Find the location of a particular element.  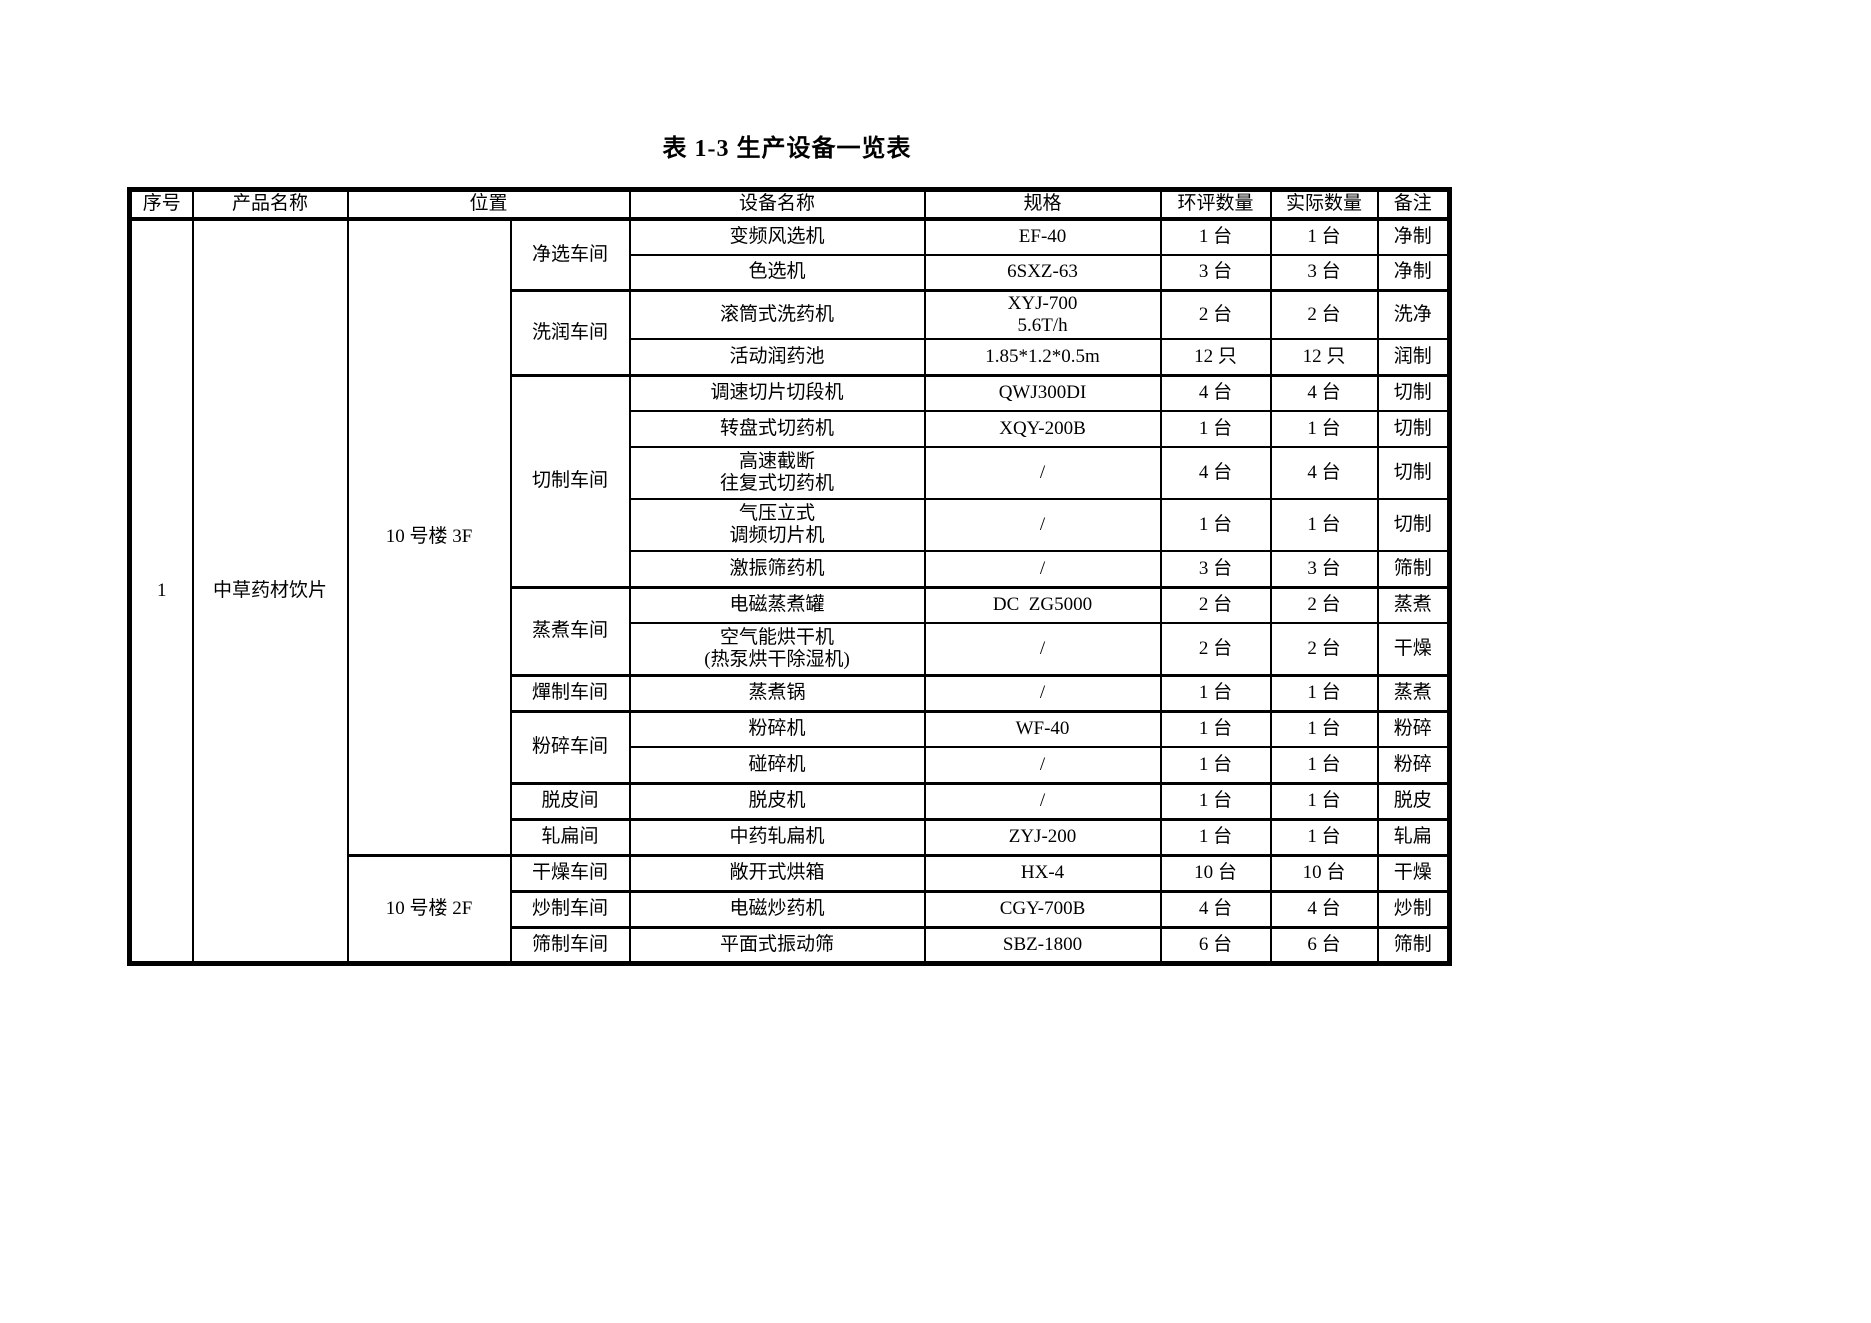

cell-equipment: 变频风选机 is located at coordinates (777, 236).